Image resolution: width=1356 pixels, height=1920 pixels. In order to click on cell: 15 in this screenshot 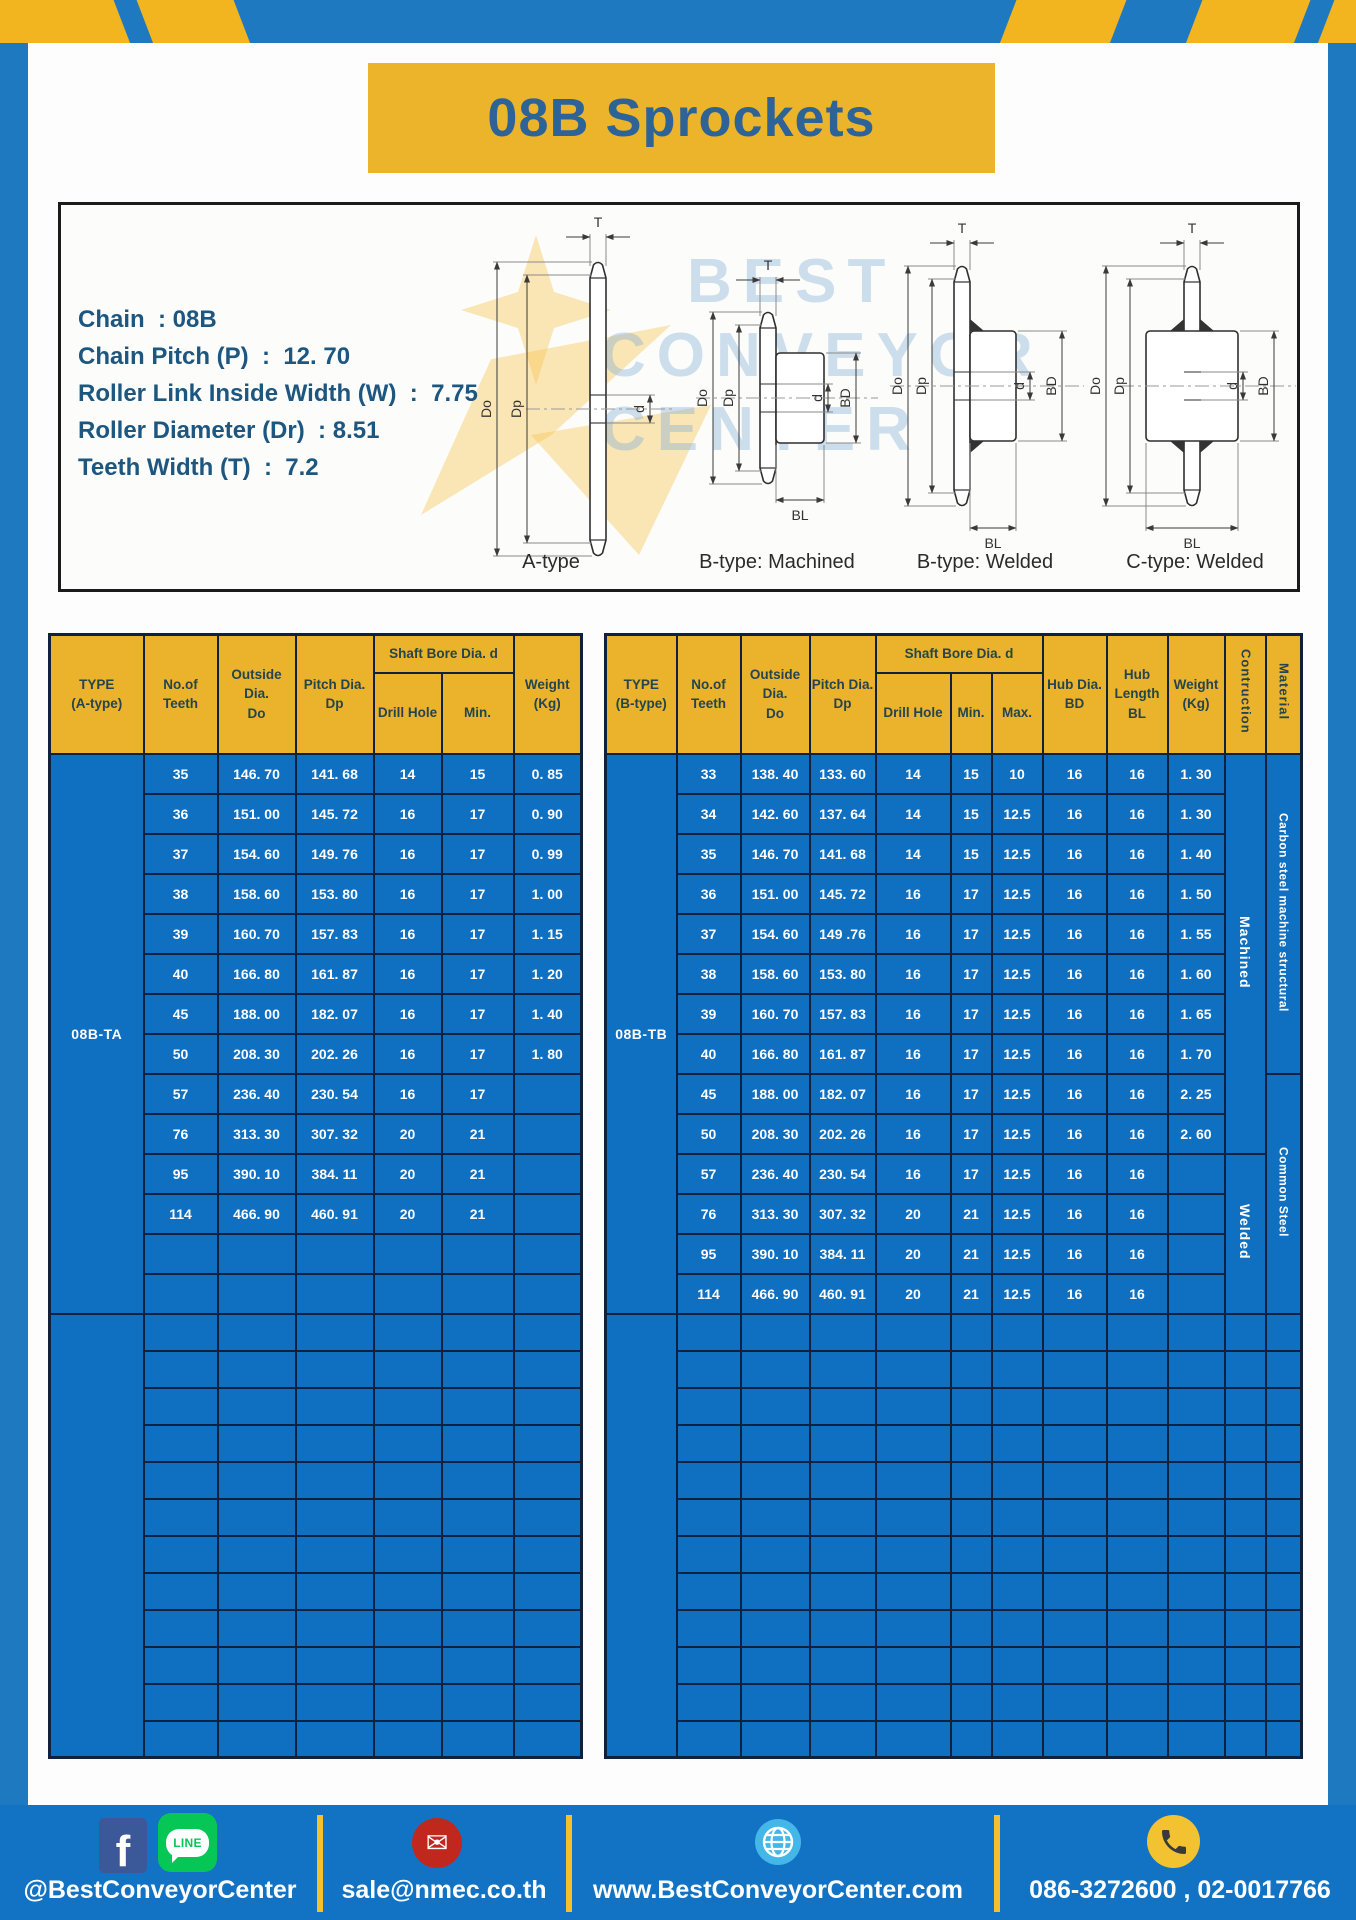, I will do `click(971, 813)`.